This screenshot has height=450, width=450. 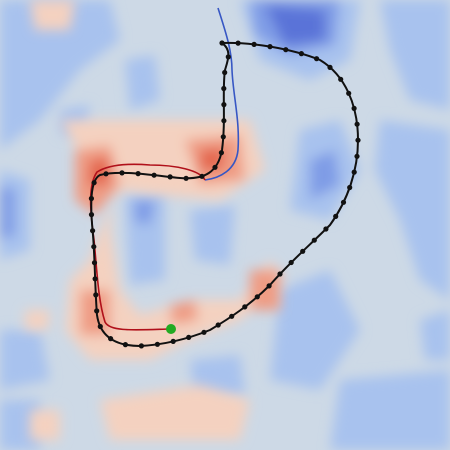 What do you see at coordinates (222, 94) in the screenshot?
I see `blue-trajectory-line` at bounding box center [222, 94].